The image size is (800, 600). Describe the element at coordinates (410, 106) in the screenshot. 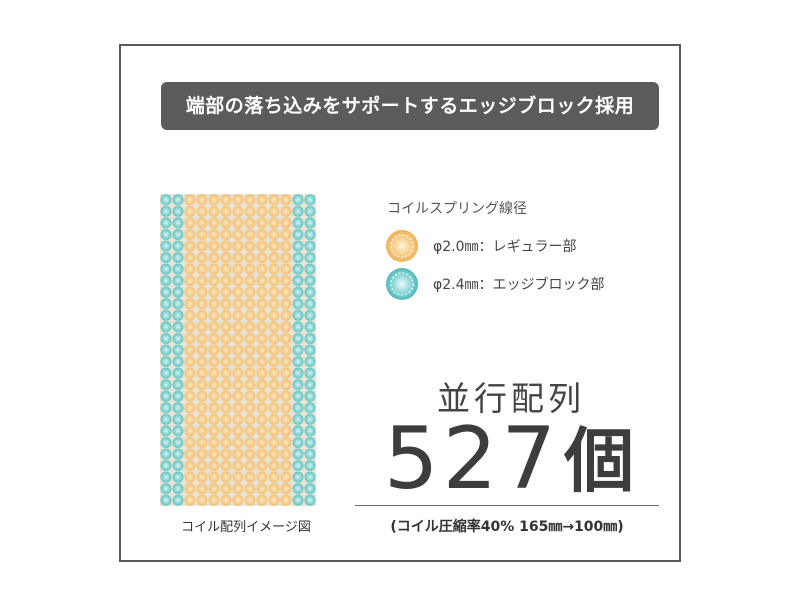

I see `feature-banner: 端部の落ち込みをサポートするエッジブロック採用` at that location.